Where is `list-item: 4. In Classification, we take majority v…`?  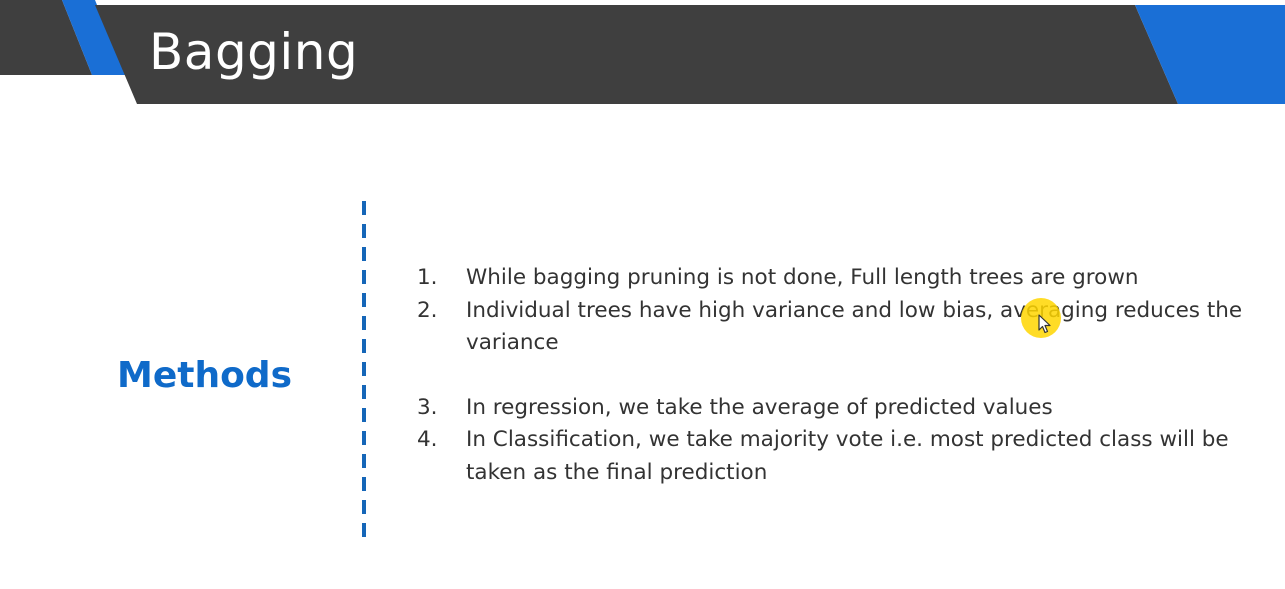
list-item: 4. In Classification, we take majority v… is located at coordinates (842, 456).